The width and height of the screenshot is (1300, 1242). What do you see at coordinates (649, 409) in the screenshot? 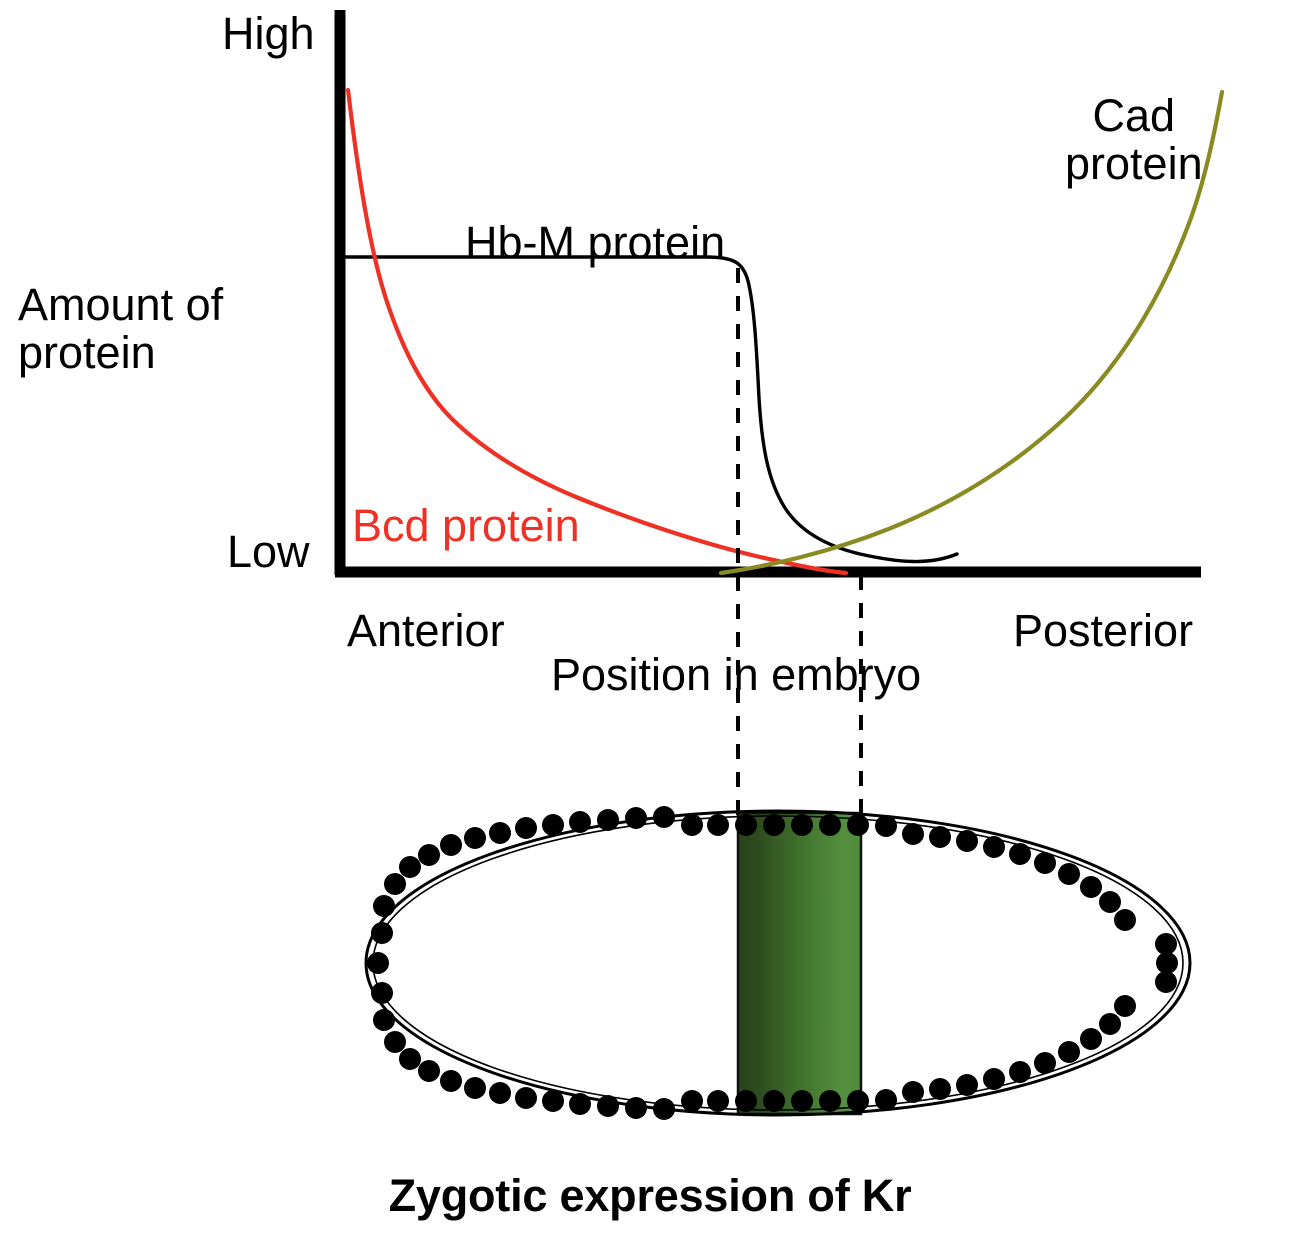
I see `curve-hb-m-protein` at bounding box center [649, 409].